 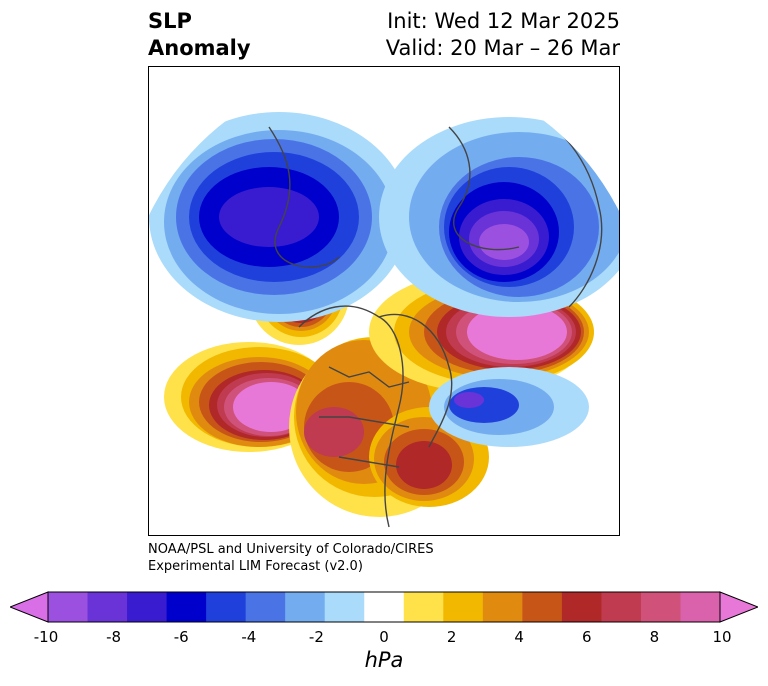 What do you see at coordinates (28, 607) in the screenshot?
I see `colorbar-extend-low` at bounding box center [28, 607].